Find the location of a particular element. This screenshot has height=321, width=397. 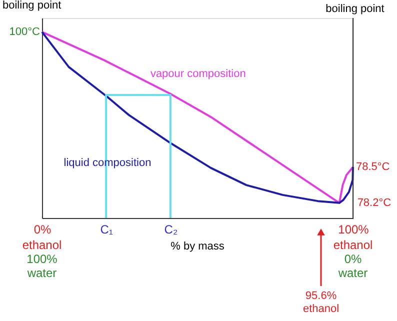

annotation: 100°C is located at coordinates (24, 32).